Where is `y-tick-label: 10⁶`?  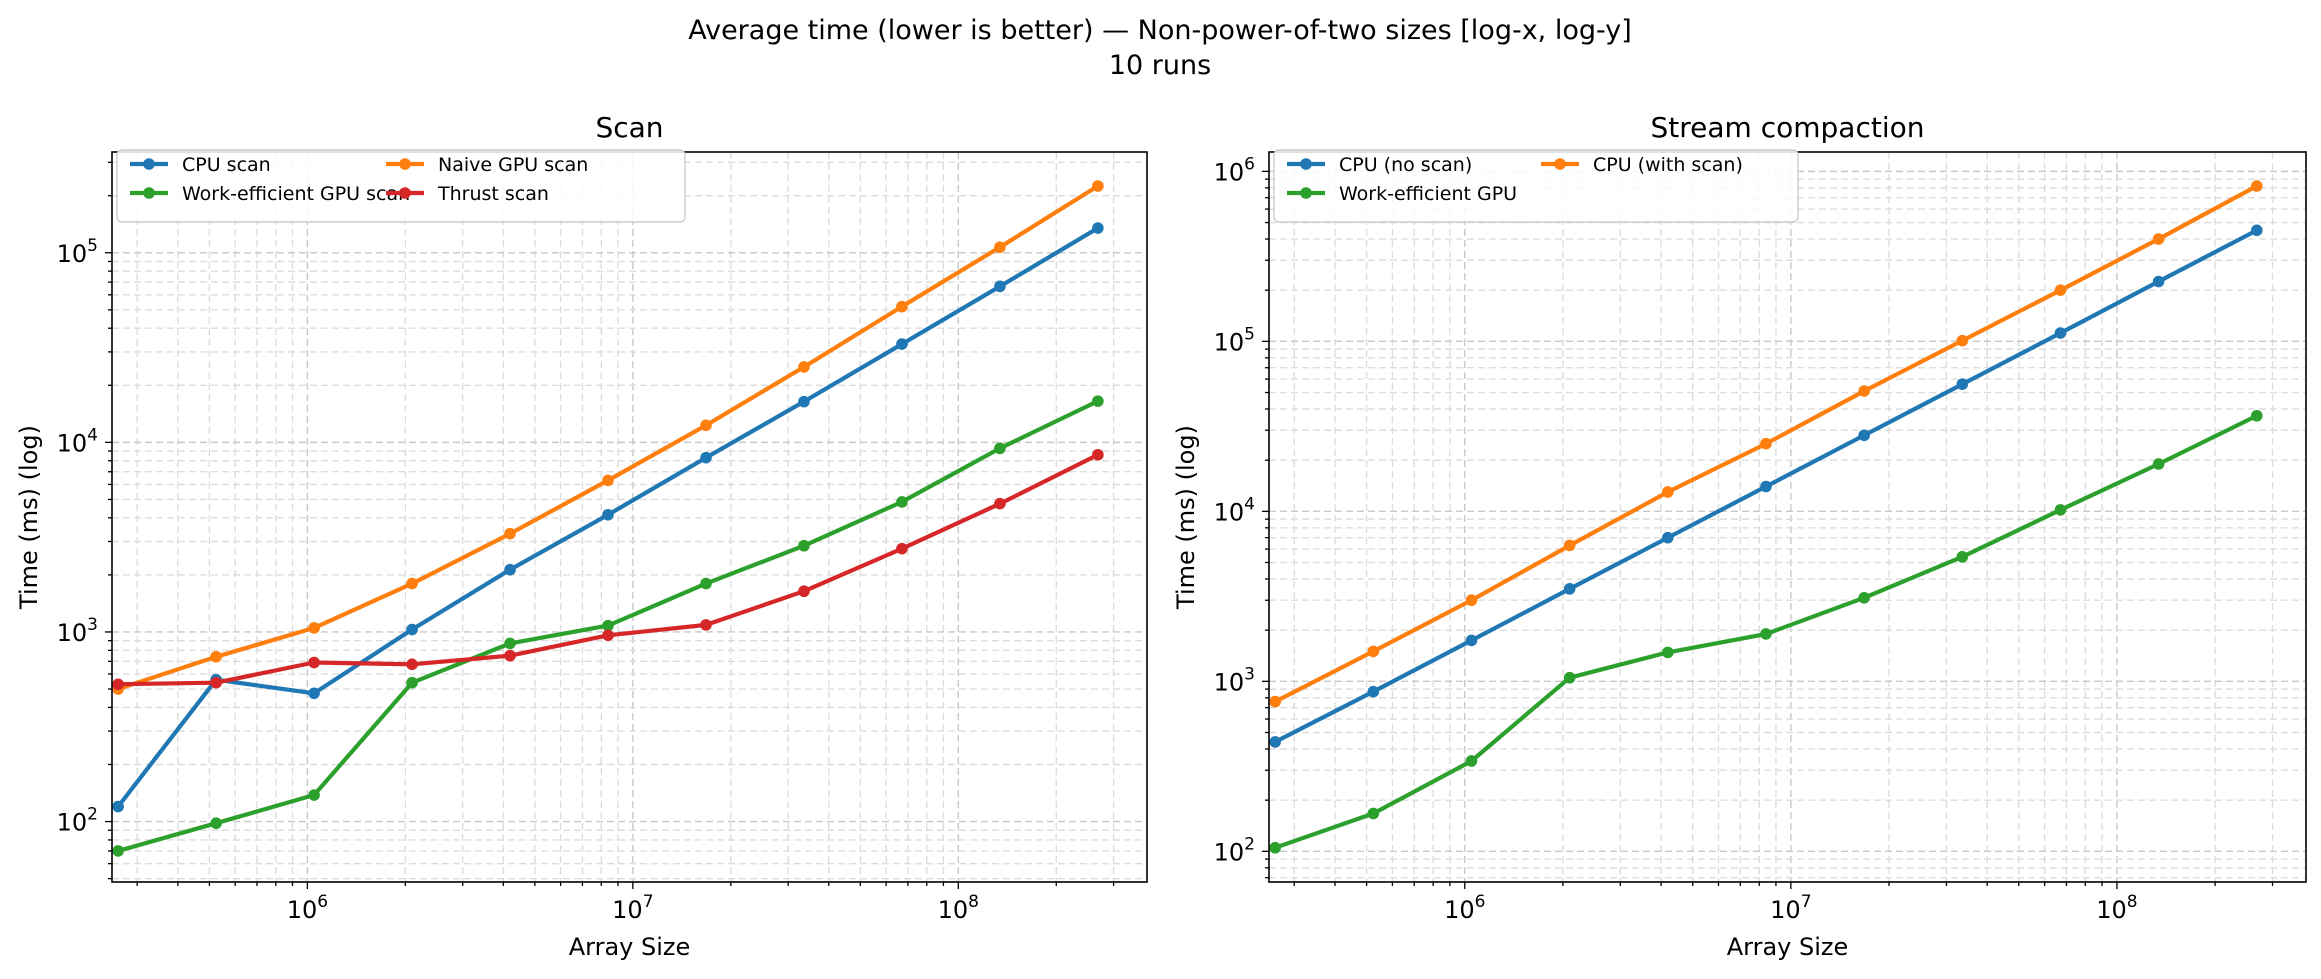
y-tick-label: 10⁶ is located at coordinates (1234, 170).